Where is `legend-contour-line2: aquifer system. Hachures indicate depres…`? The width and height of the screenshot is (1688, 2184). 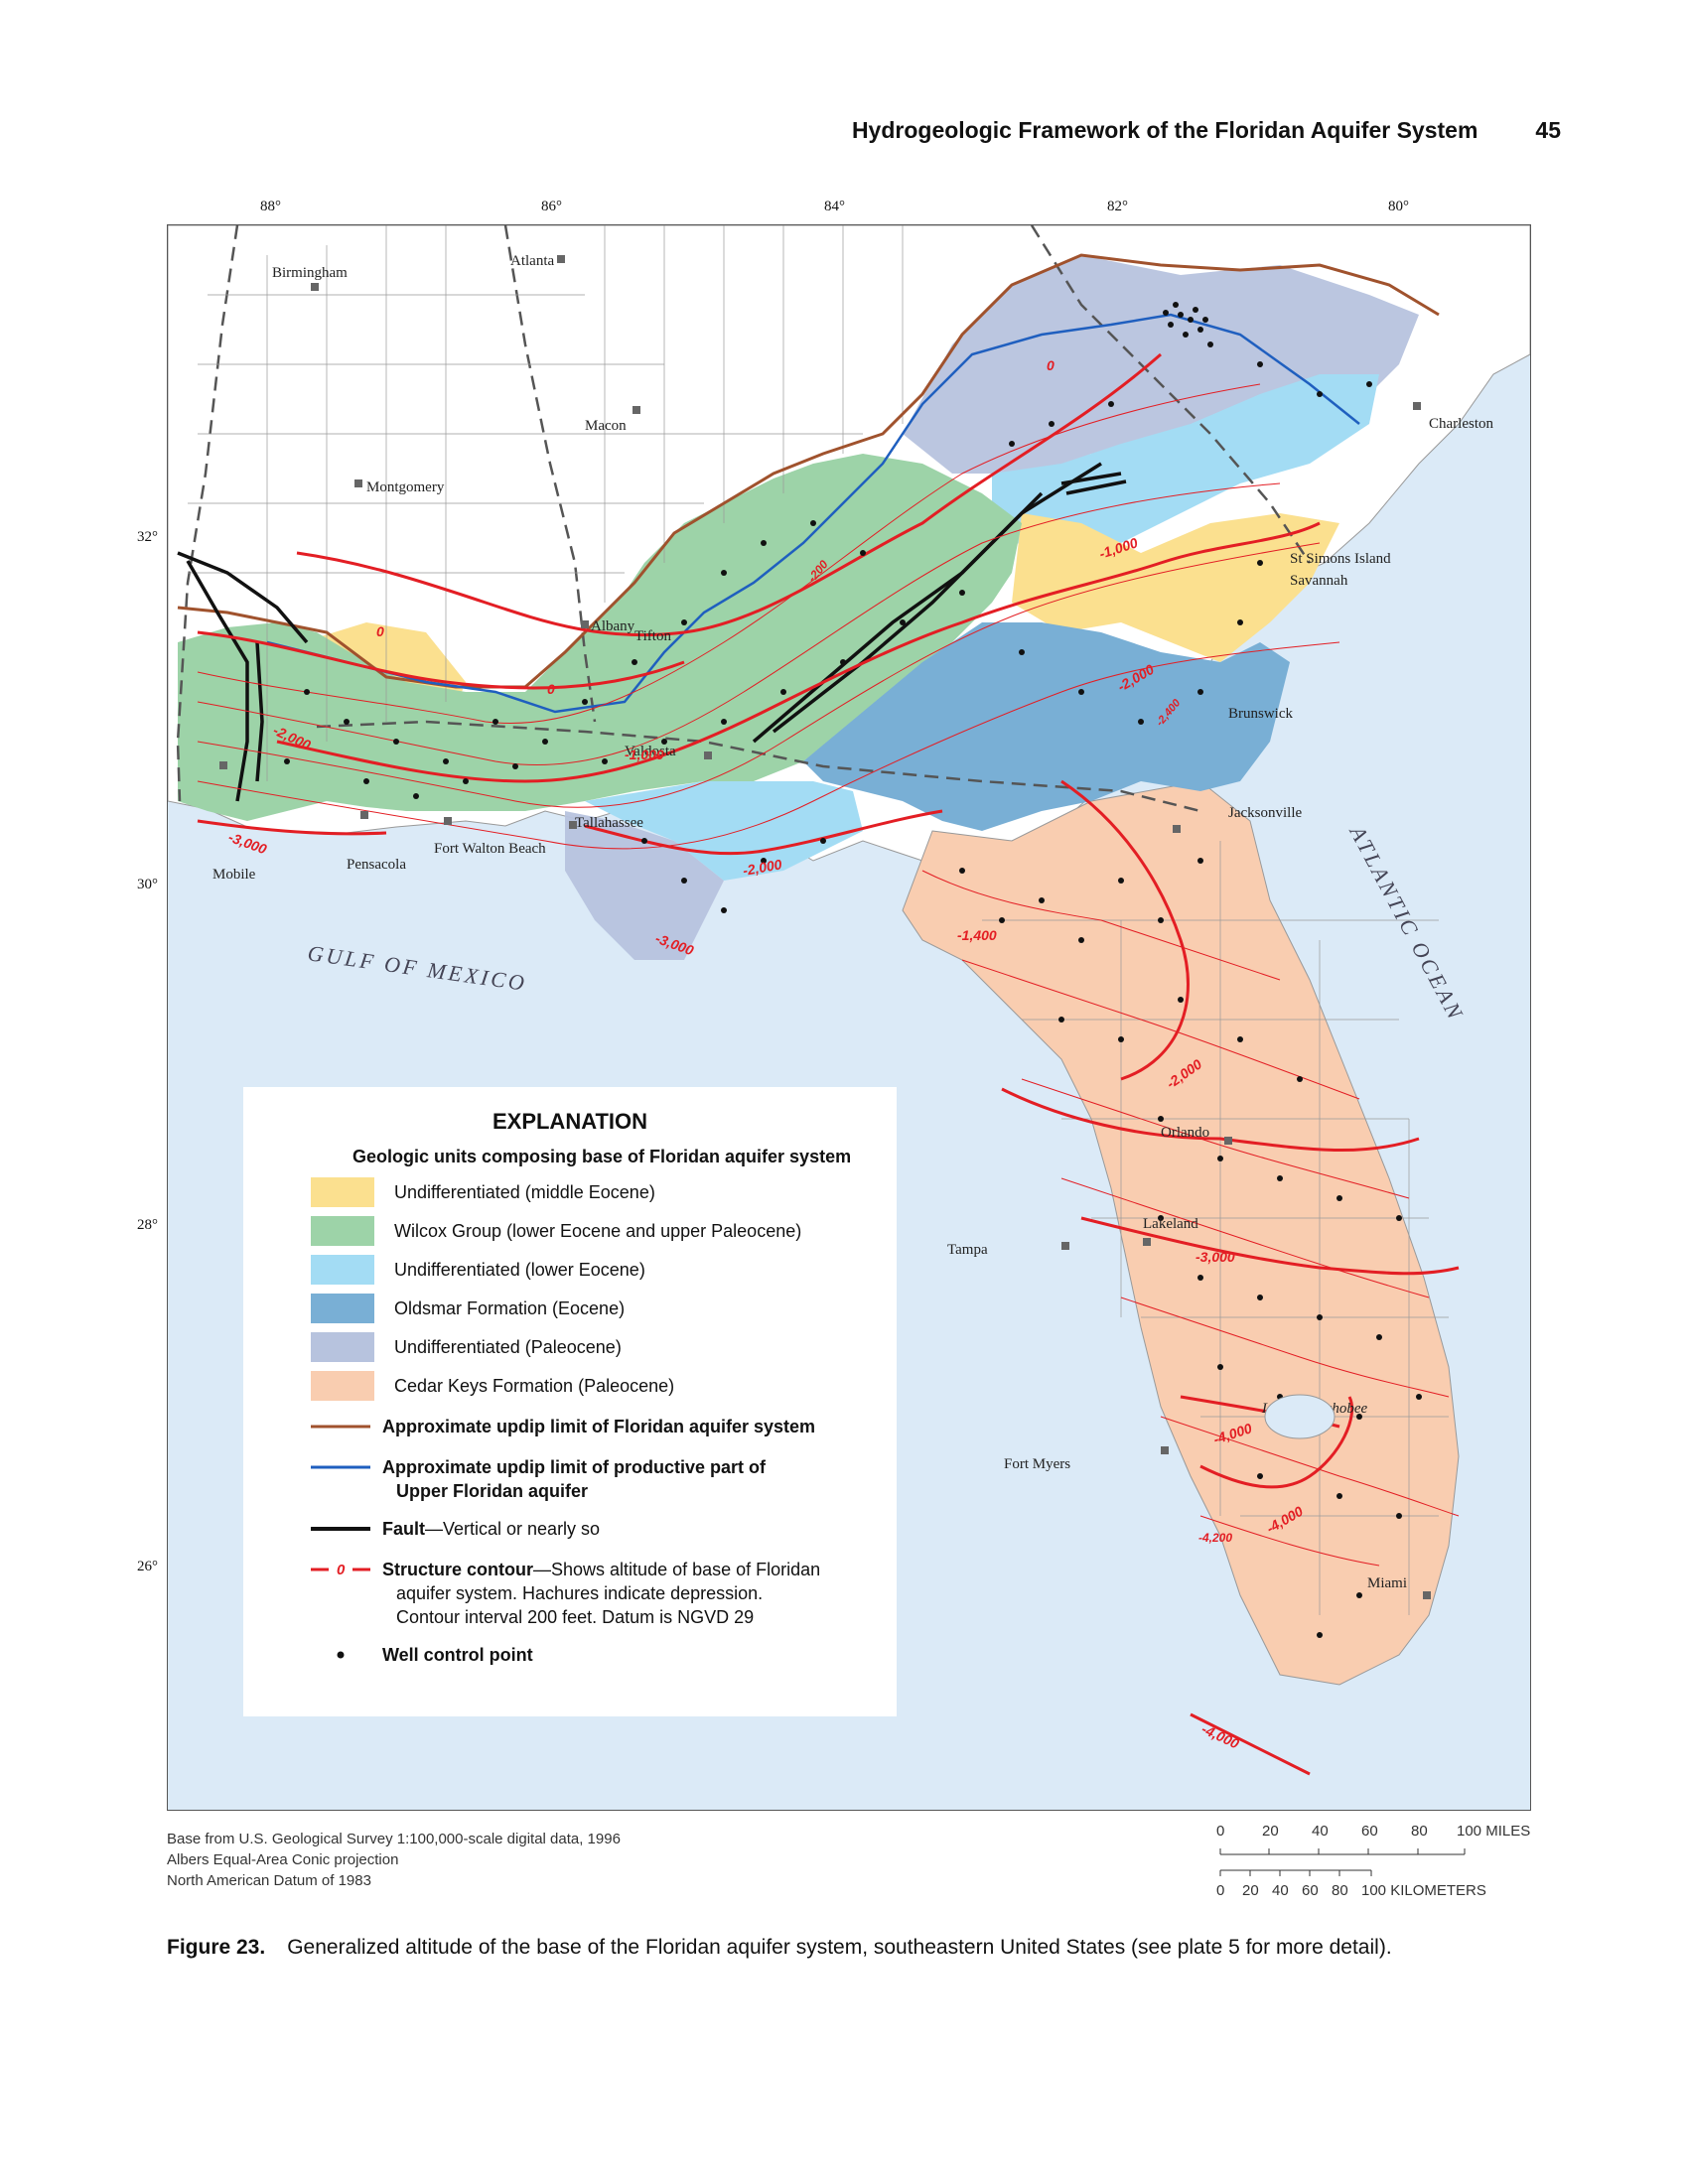
legend-contour-line2: aquifer system. Hachures indicate depres… is located at coordinates (580, 1593).